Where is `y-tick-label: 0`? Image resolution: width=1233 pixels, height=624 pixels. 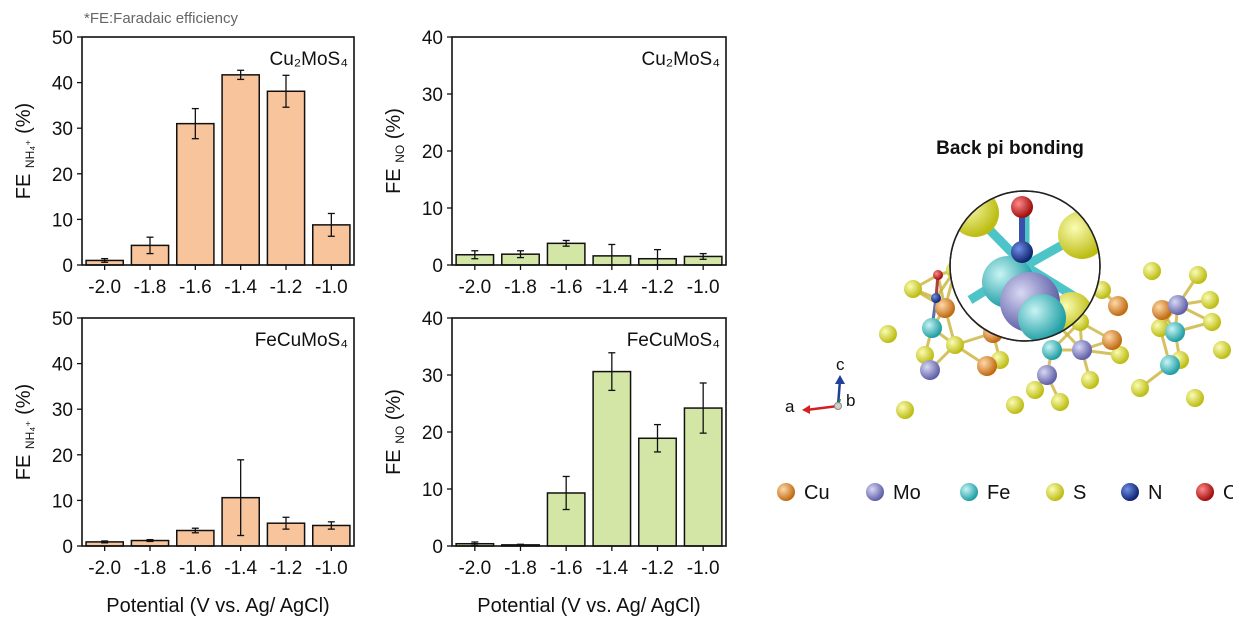 y-tick-label: 0 is located at coordinates (437, 547).